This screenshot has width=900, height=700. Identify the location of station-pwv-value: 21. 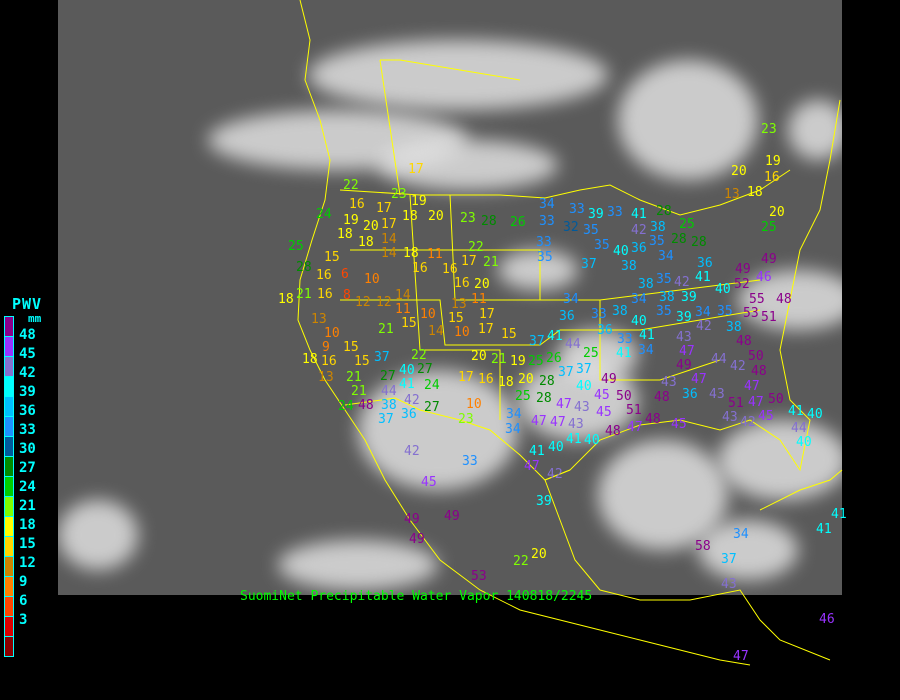
(354, 377).